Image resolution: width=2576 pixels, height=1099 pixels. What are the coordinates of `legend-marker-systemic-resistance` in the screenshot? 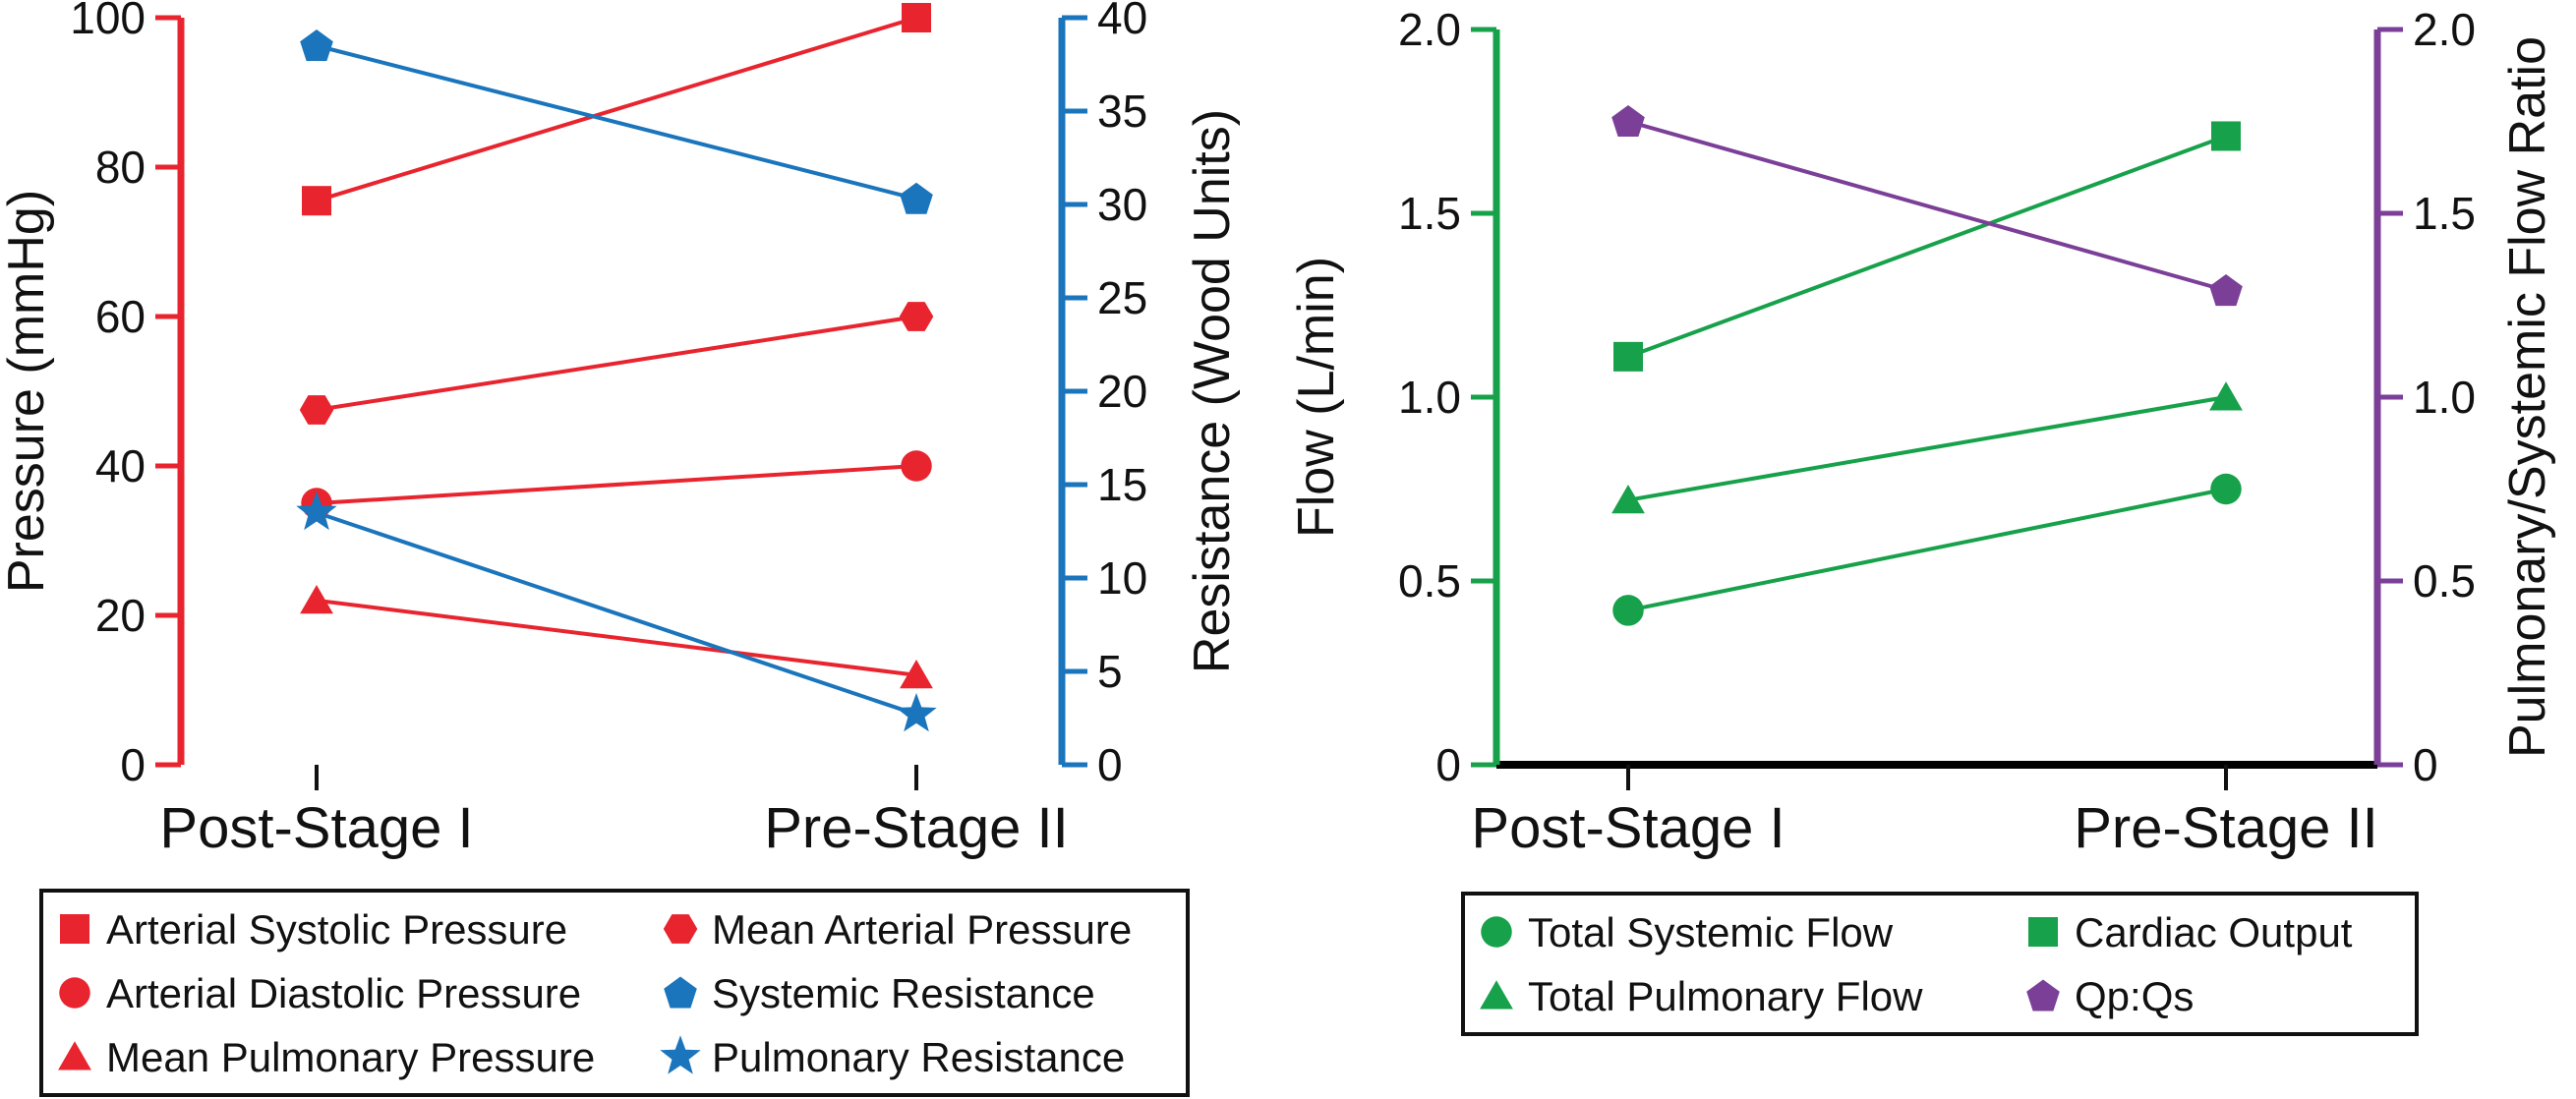 It's located at (680, 993).